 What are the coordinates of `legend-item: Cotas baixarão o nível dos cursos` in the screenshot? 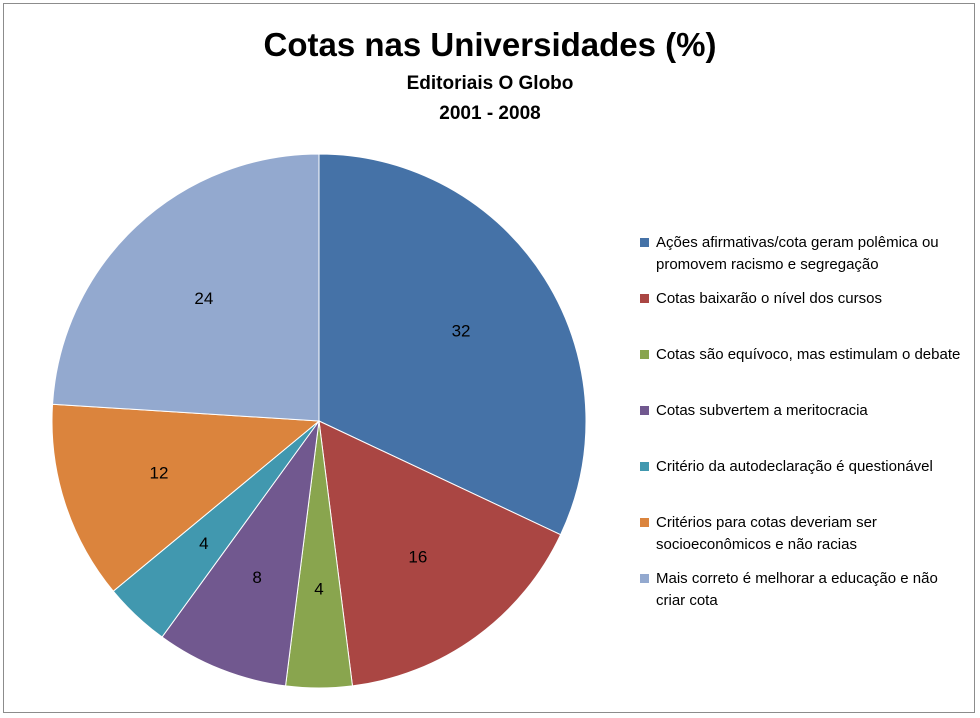 It's located at (805, 299).